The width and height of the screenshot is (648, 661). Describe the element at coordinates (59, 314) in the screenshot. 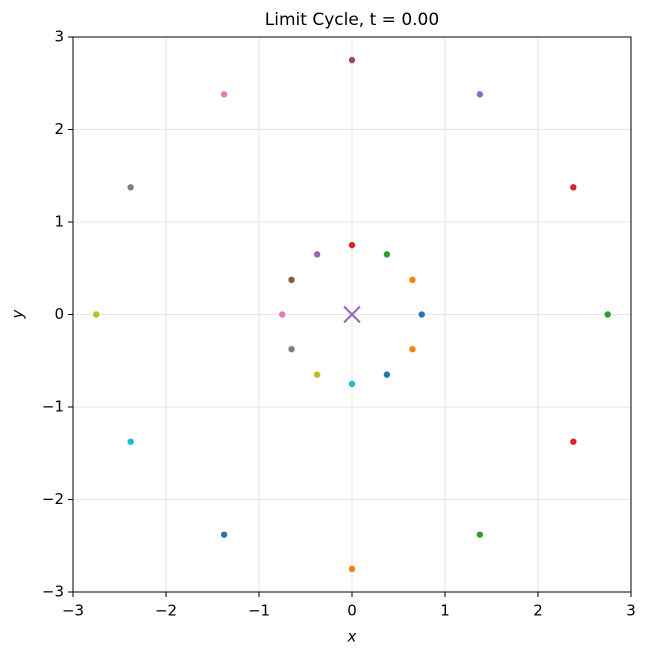

I see `y-tick-label: 0` at that location.